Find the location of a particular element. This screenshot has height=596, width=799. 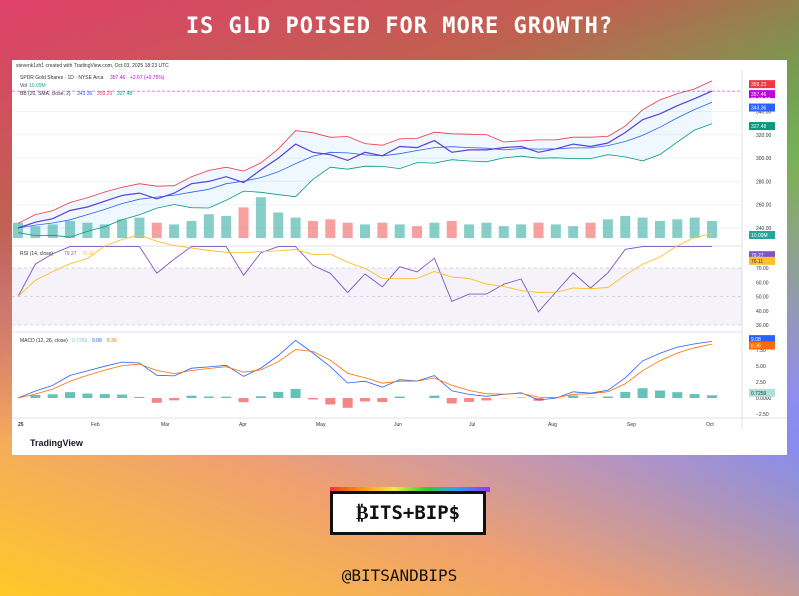

rsi-badge-text: 79.27 is located at coordinates (757, 256).